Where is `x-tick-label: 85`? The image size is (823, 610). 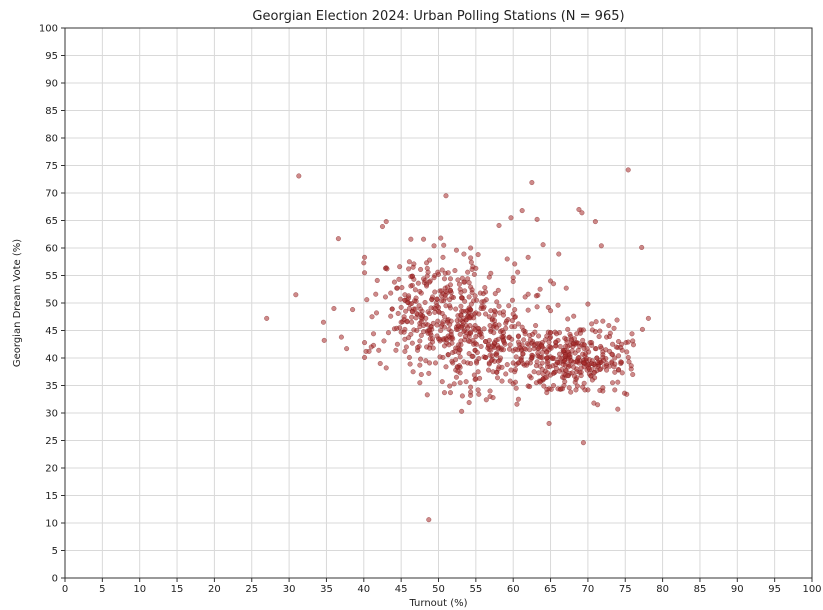 x-tick-label: 85 is located at coordinates (700, 589).